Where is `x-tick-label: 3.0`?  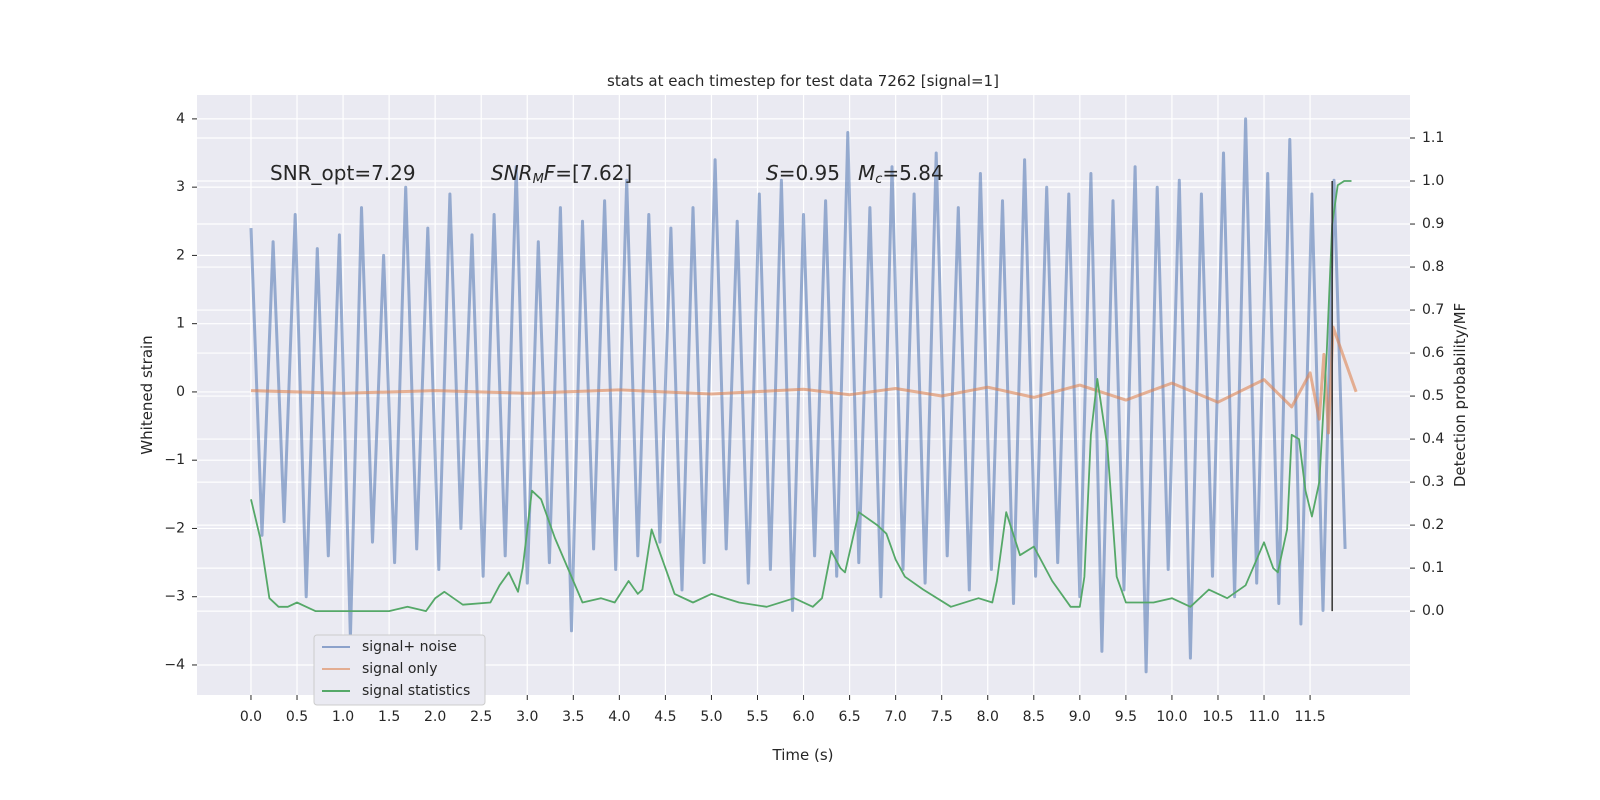 x-tick-label: 3.0 is located at coordinates (527, 717).